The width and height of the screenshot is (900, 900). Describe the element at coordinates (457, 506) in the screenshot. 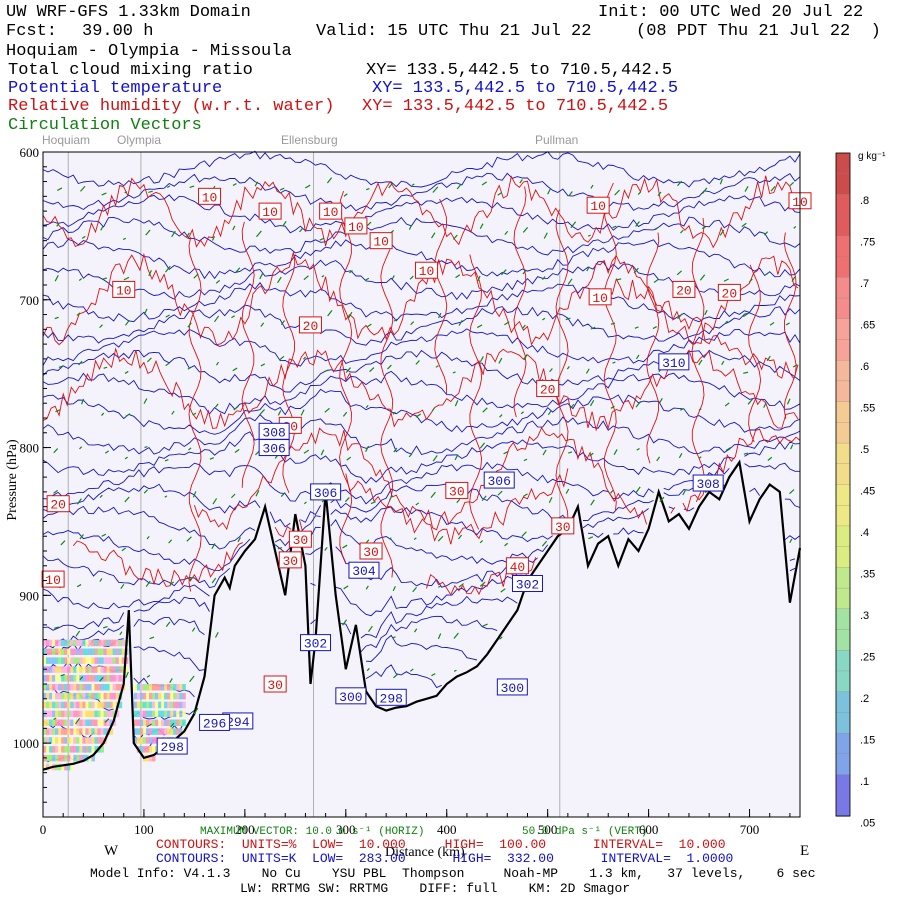

I see `rh-contour-line` at that location.